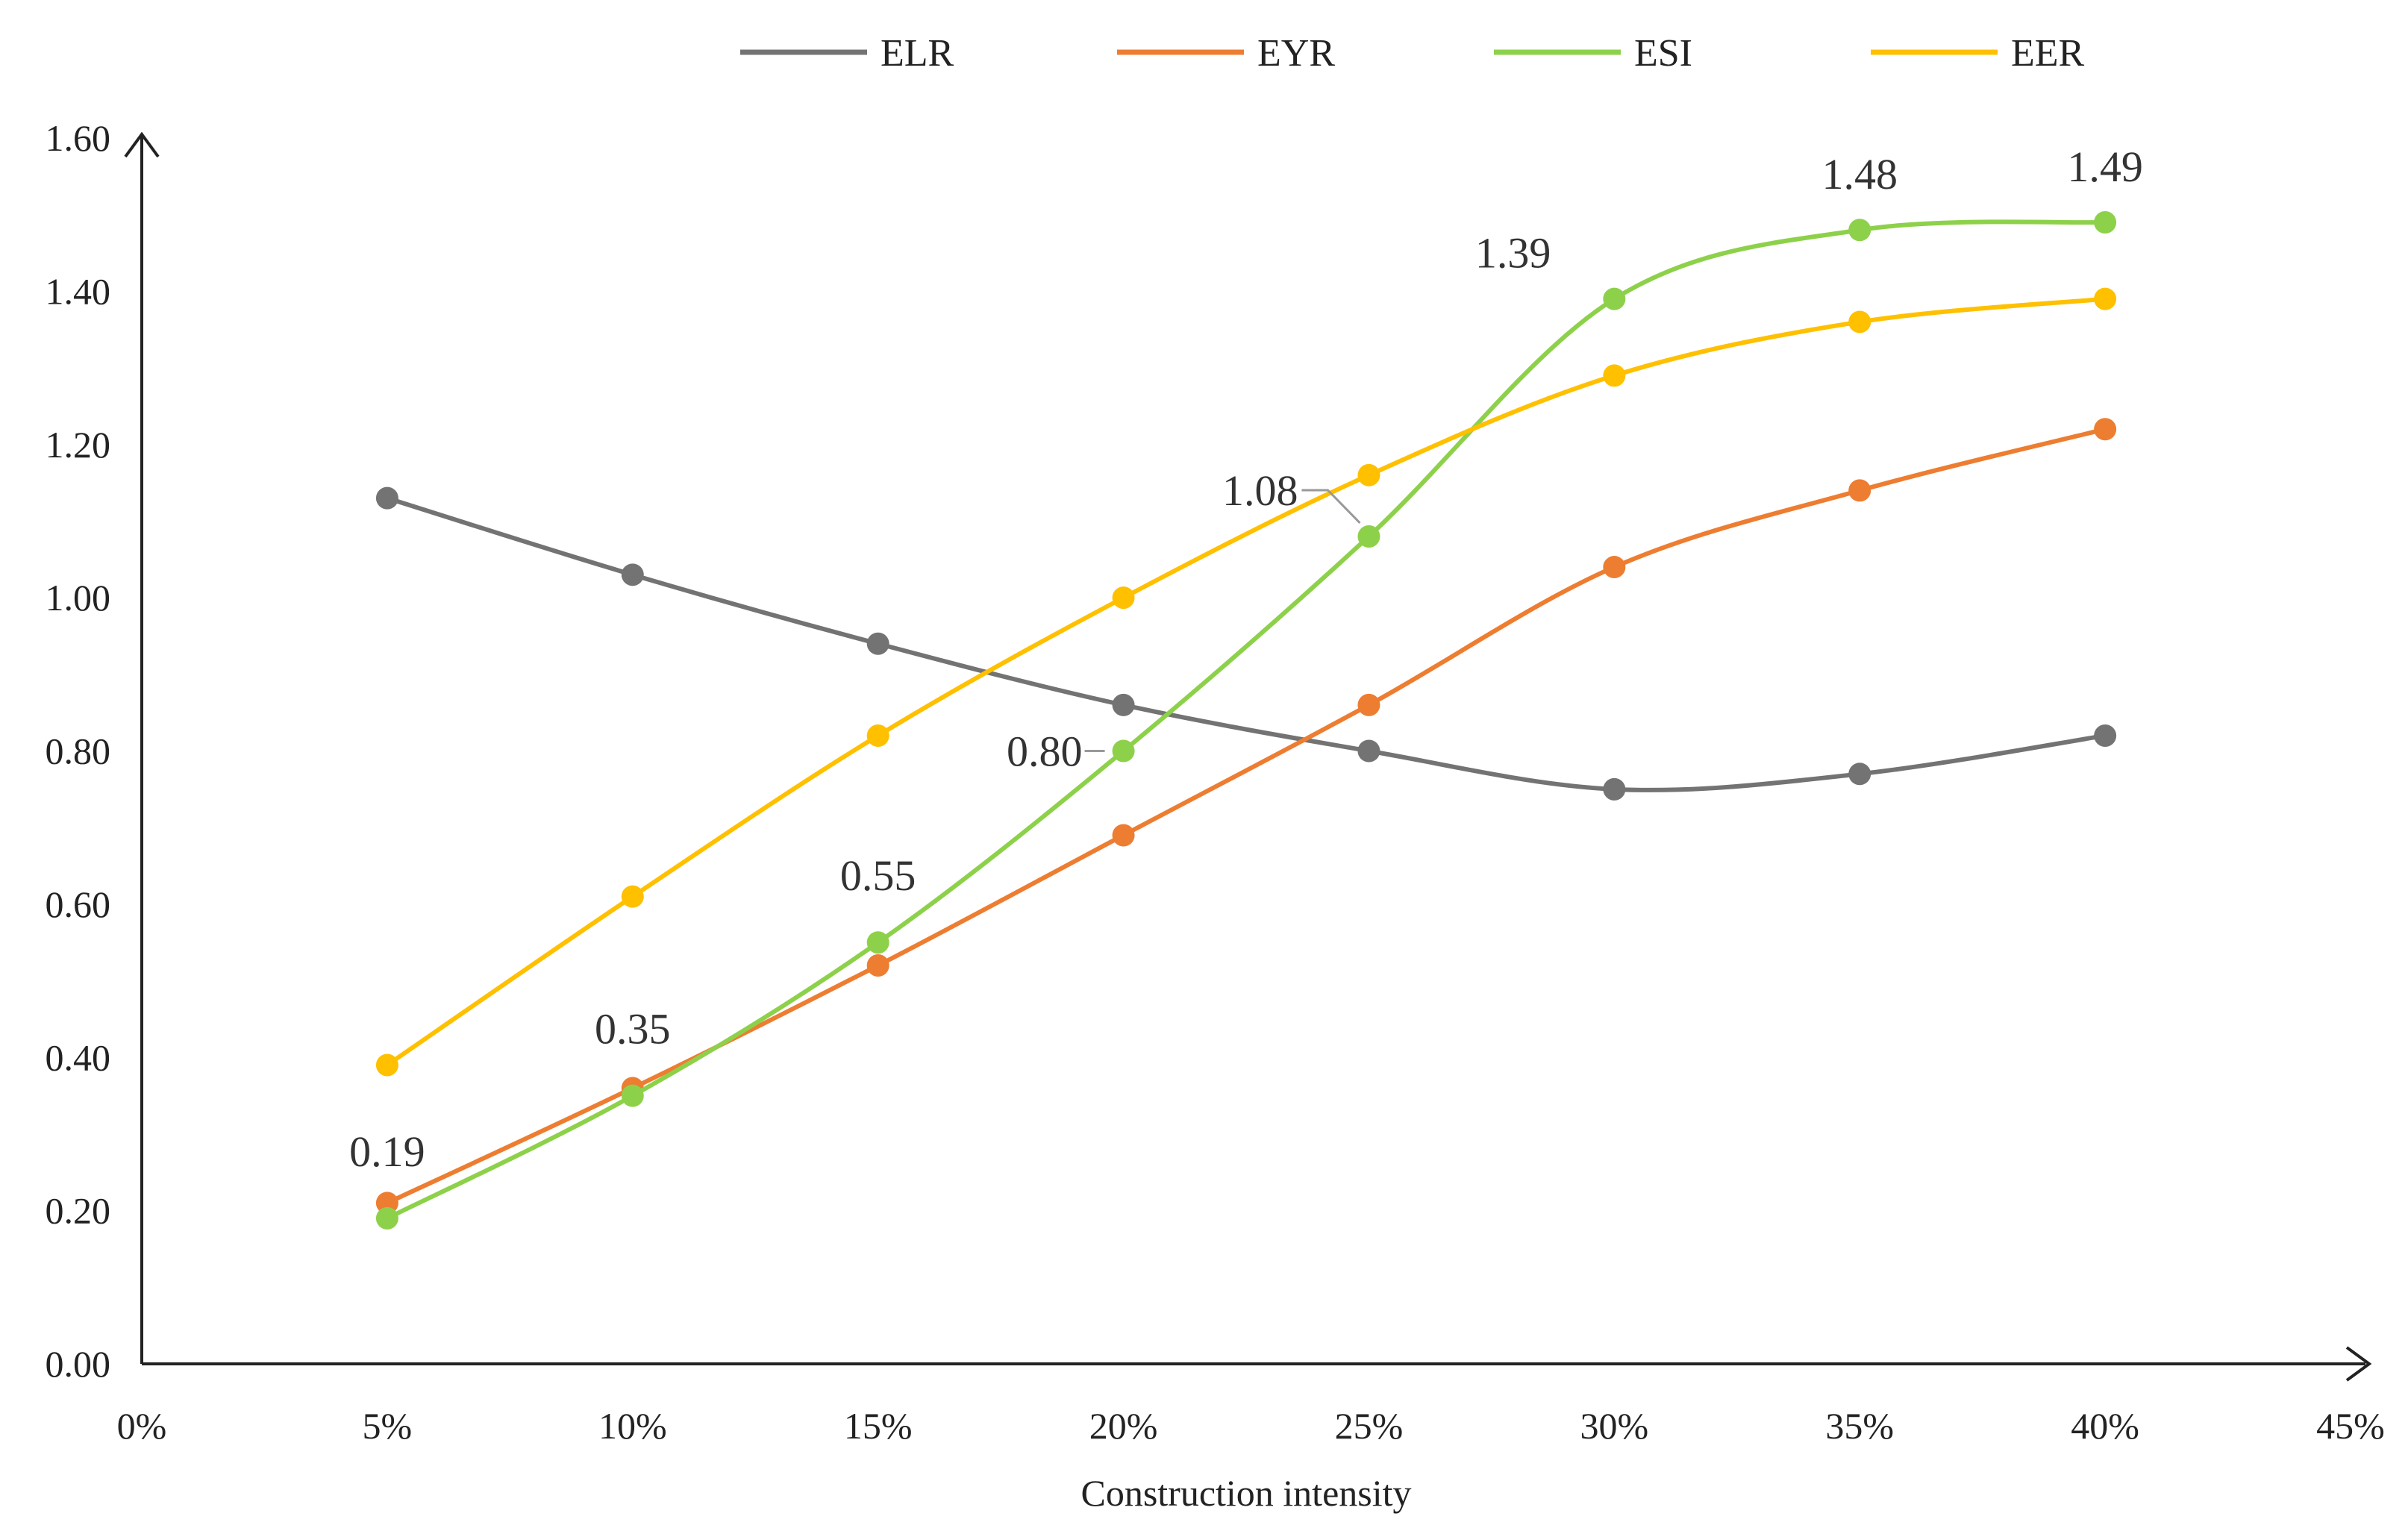 The image size is (2408, 1531). I want to click on y-tick-label: 1.00, so click(78, 598).